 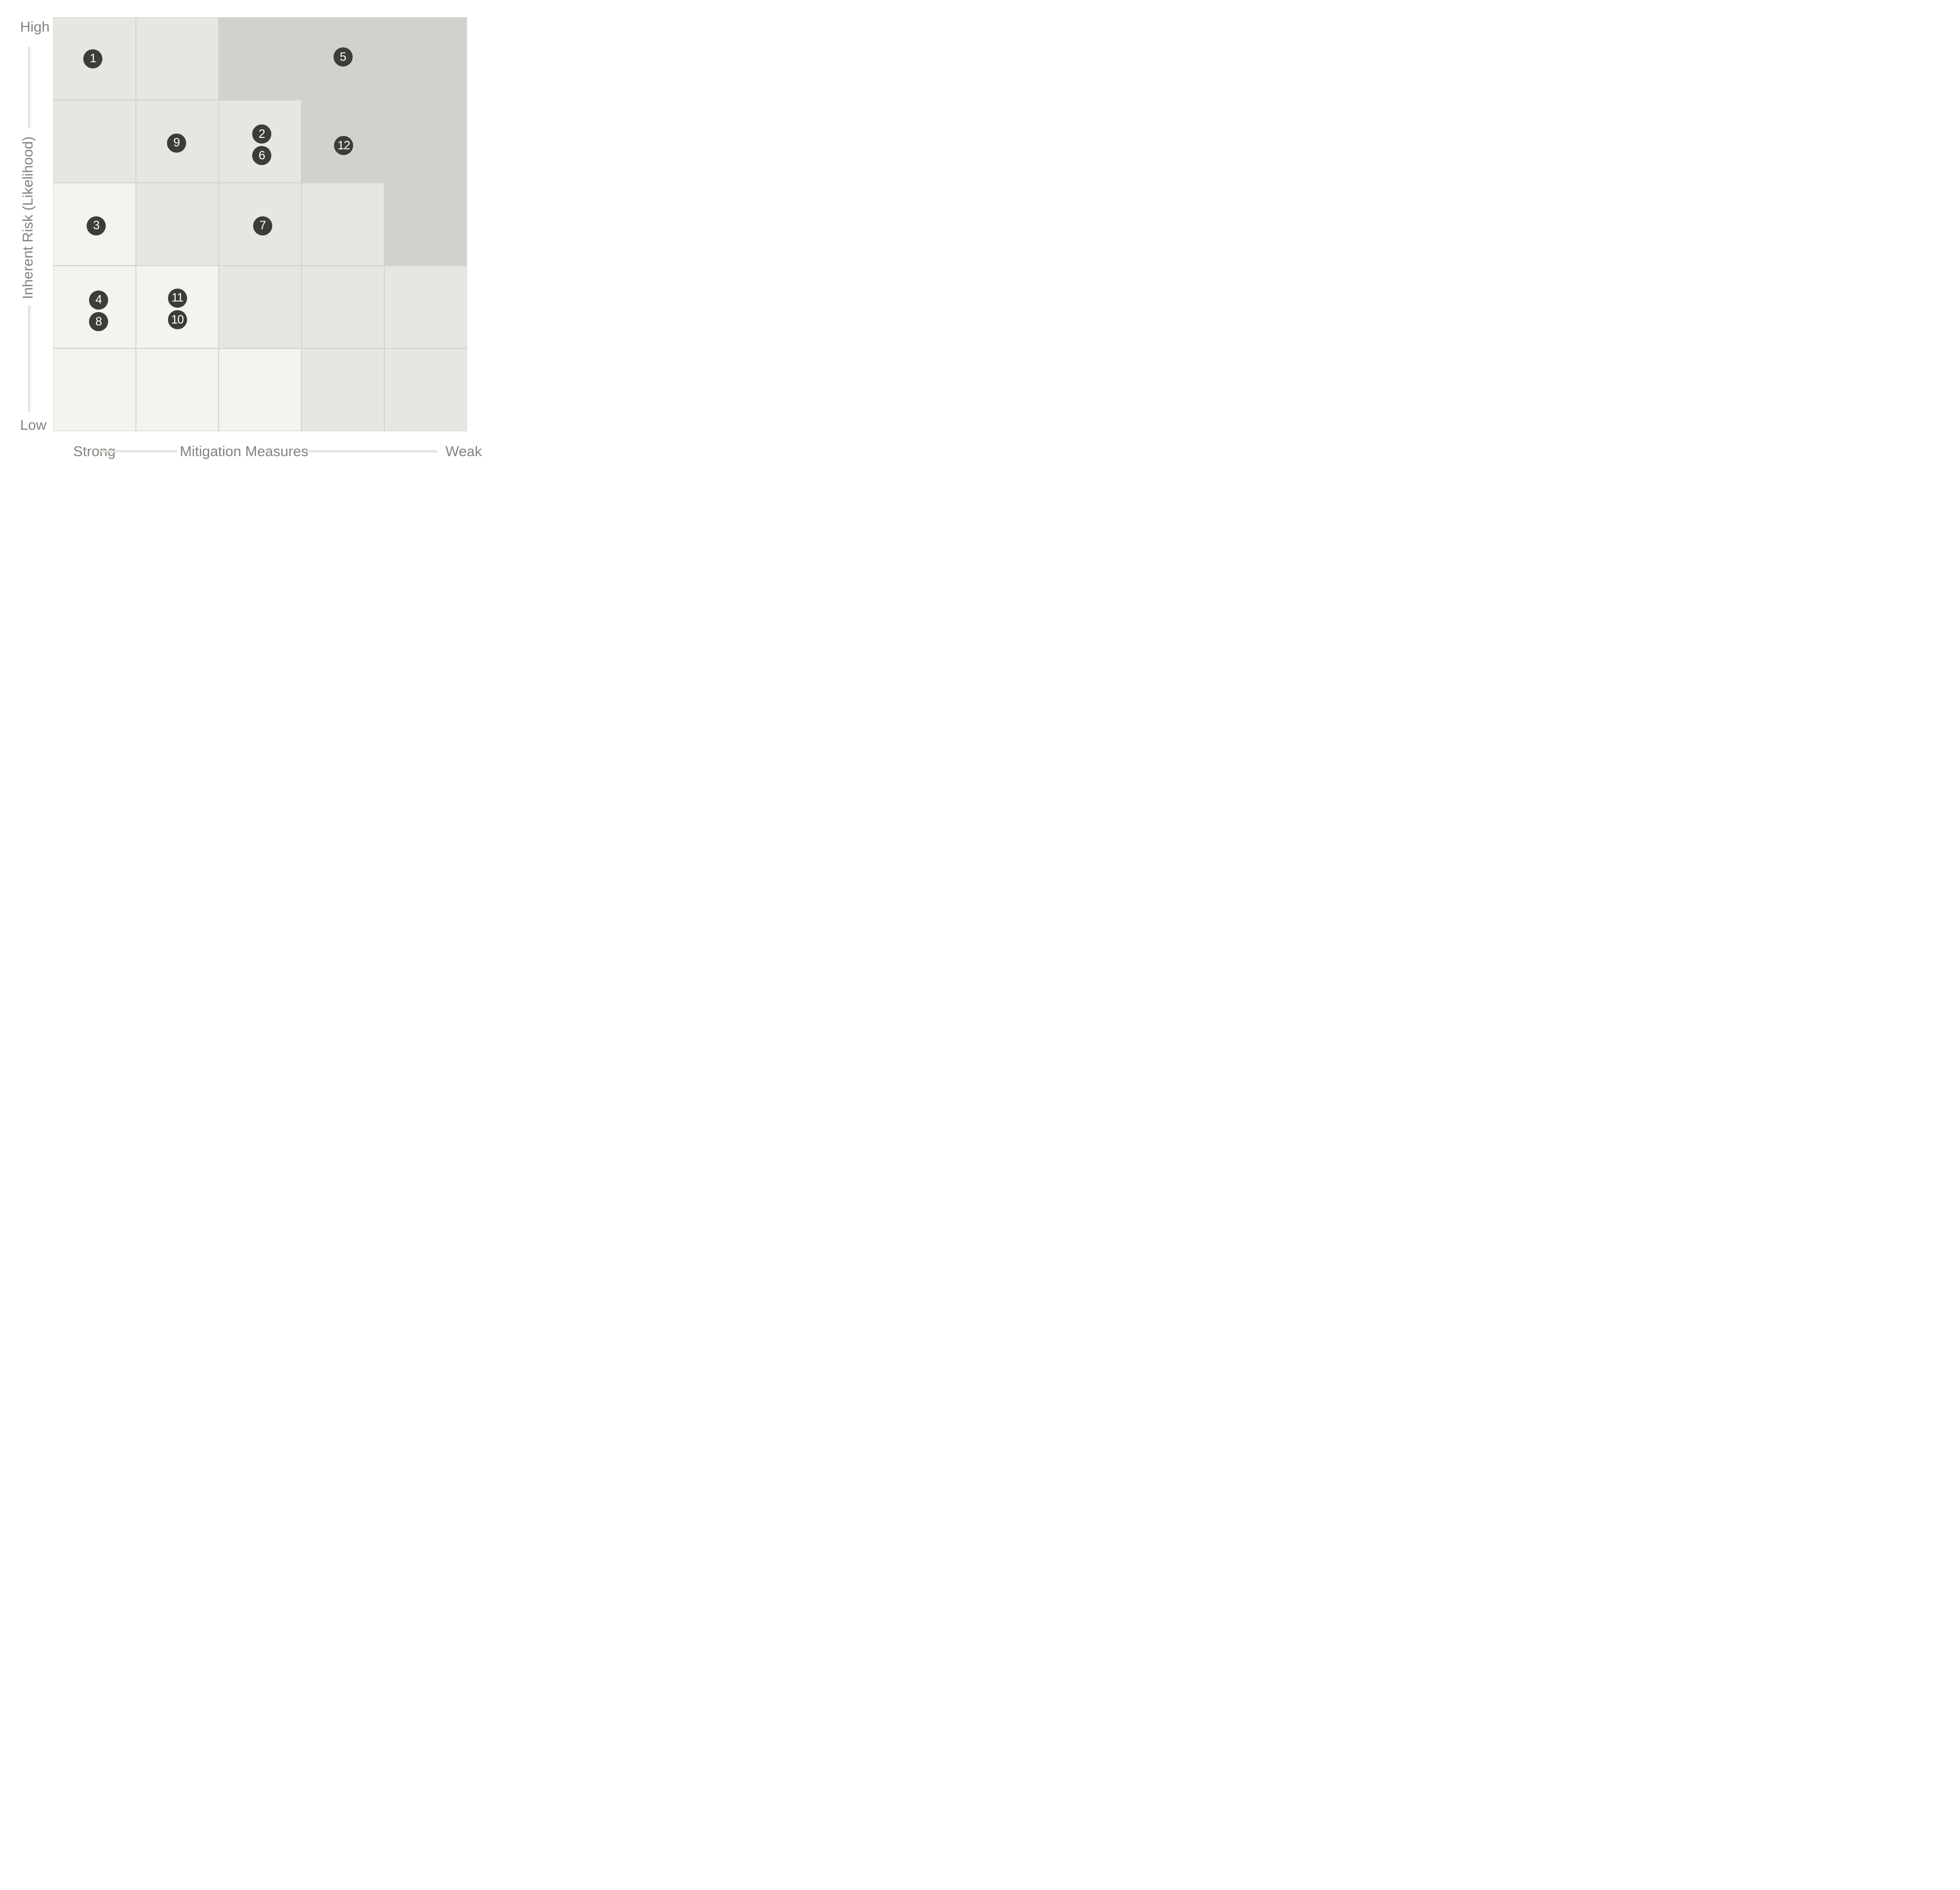 I want to click on risk-grid, so click(x=260, y=224).